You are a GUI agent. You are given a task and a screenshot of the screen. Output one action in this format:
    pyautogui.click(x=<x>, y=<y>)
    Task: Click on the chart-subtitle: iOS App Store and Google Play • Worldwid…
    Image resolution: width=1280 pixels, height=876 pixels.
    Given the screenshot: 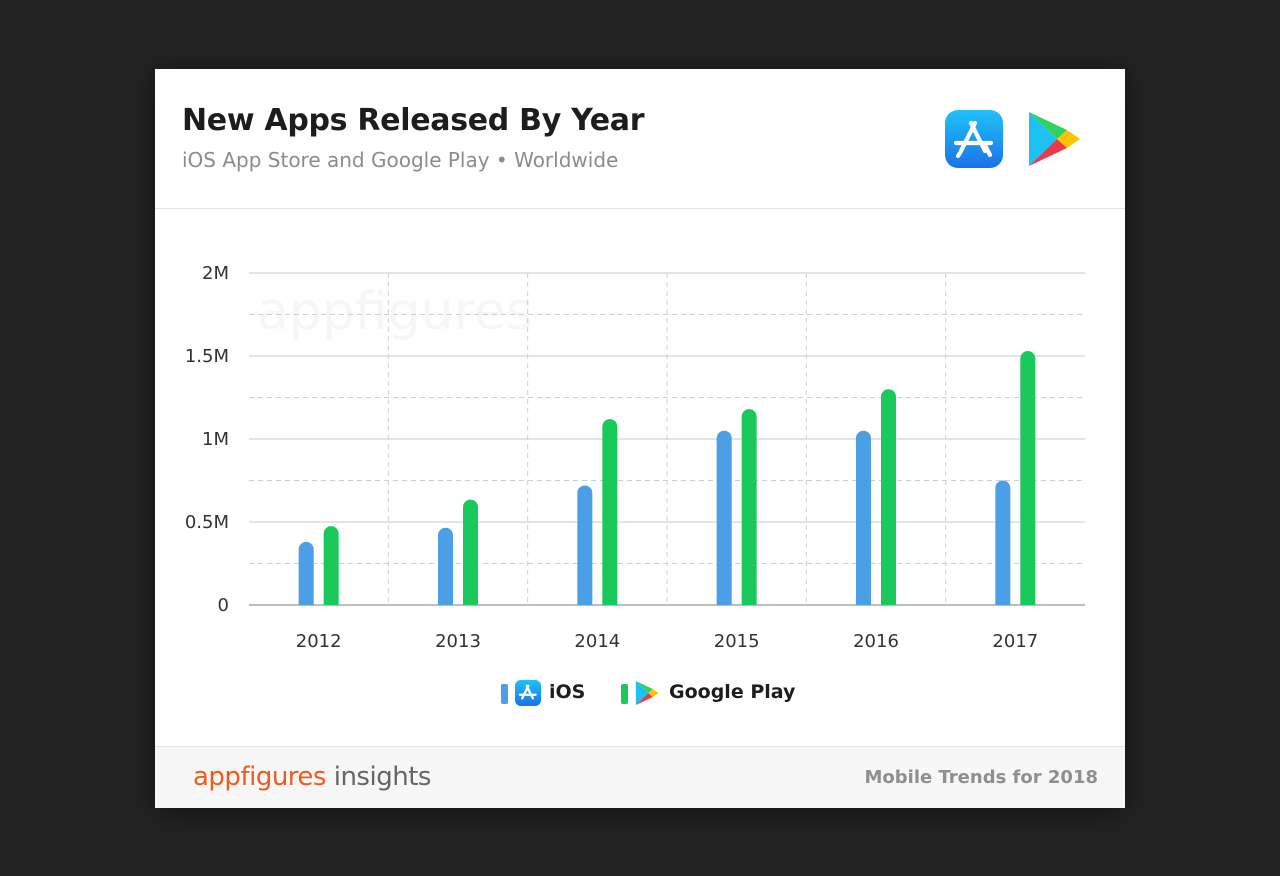 What is the action you would take?
    pyautogui.click(x=400, y=160)
    